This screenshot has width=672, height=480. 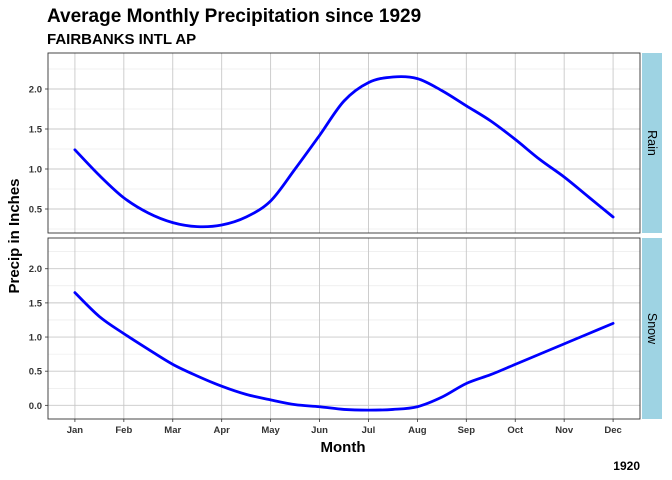 I want to click on x-tick-label: Feb, so click(x=123, y=430).